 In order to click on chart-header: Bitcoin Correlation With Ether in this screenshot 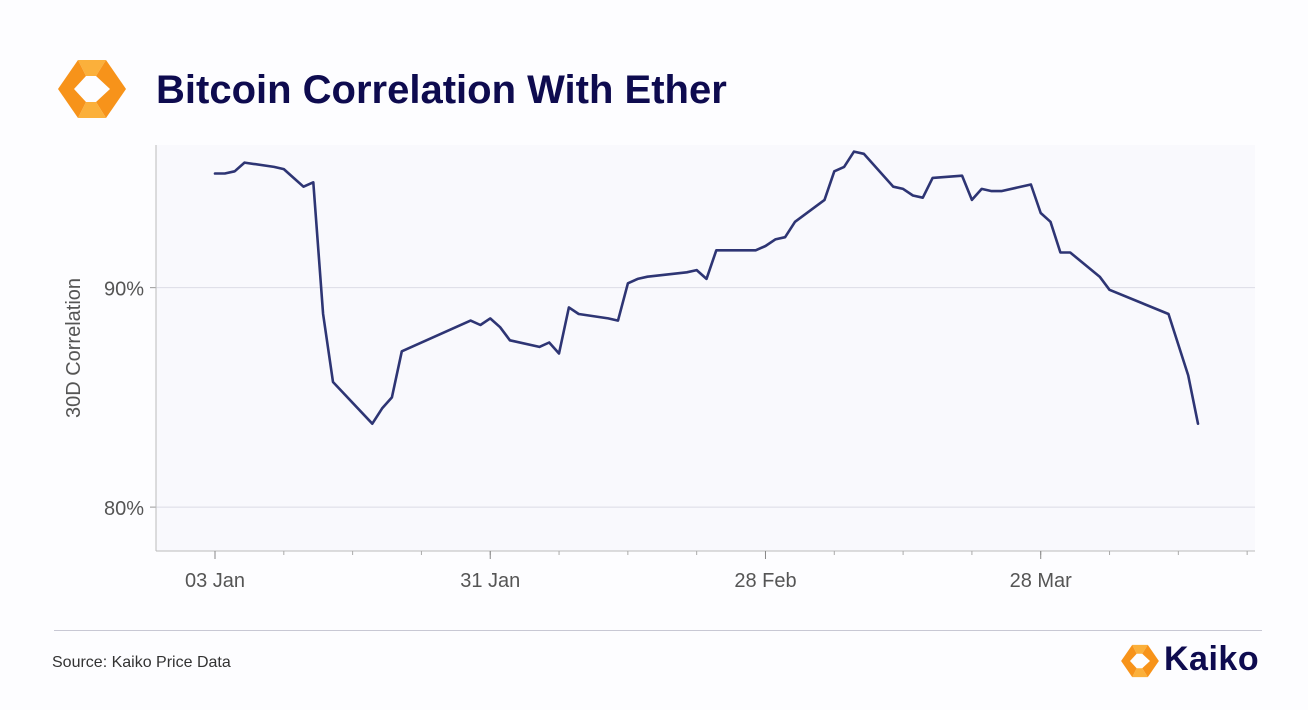, I will do `click(656, 90)`.